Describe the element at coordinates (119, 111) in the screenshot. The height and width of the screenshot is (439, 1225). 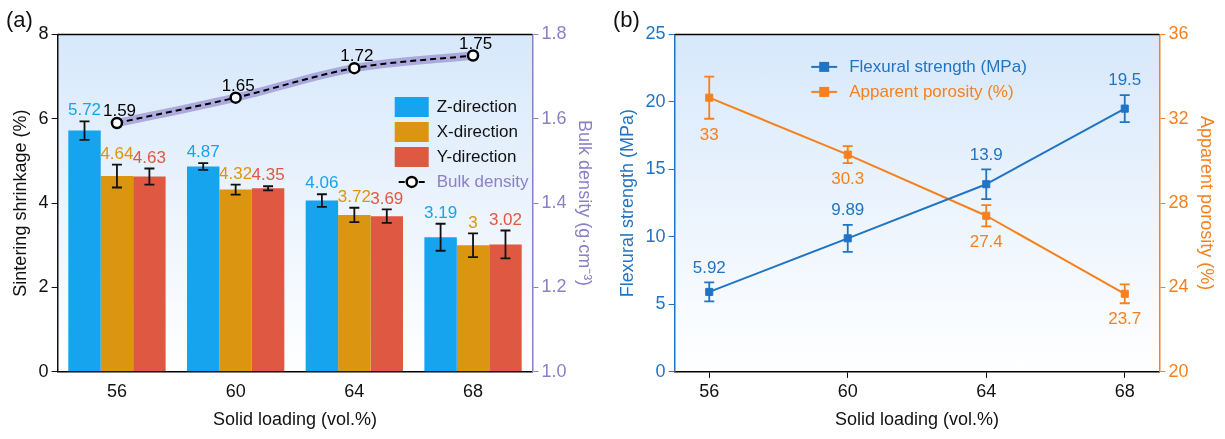
I see `data-label: 1.59` at that location.